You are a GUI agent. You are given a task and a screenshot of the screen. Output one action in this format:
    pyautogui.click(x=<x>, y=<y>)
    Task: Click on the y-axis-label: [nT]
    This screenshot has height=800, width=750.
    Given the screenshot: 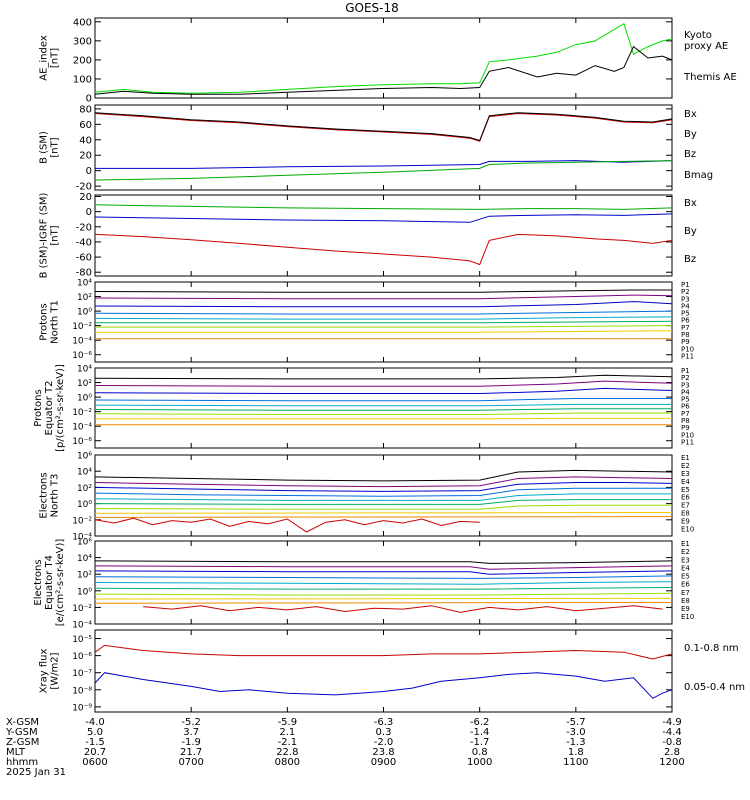 What is the action you would take?
    pyautogui.click(x=55, y=235)
    